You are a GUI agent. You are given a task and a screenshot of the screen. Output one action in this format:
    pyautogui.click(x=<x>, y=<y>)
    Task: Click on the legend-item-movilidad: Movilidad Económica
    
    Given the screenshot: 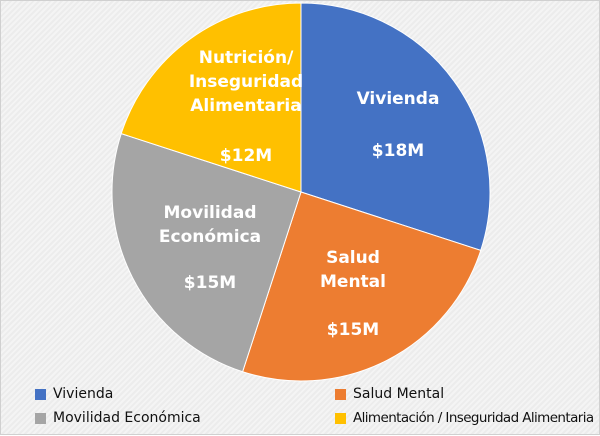 What is the action you would take?
    pyautogui.click(x=118, y=418)
    